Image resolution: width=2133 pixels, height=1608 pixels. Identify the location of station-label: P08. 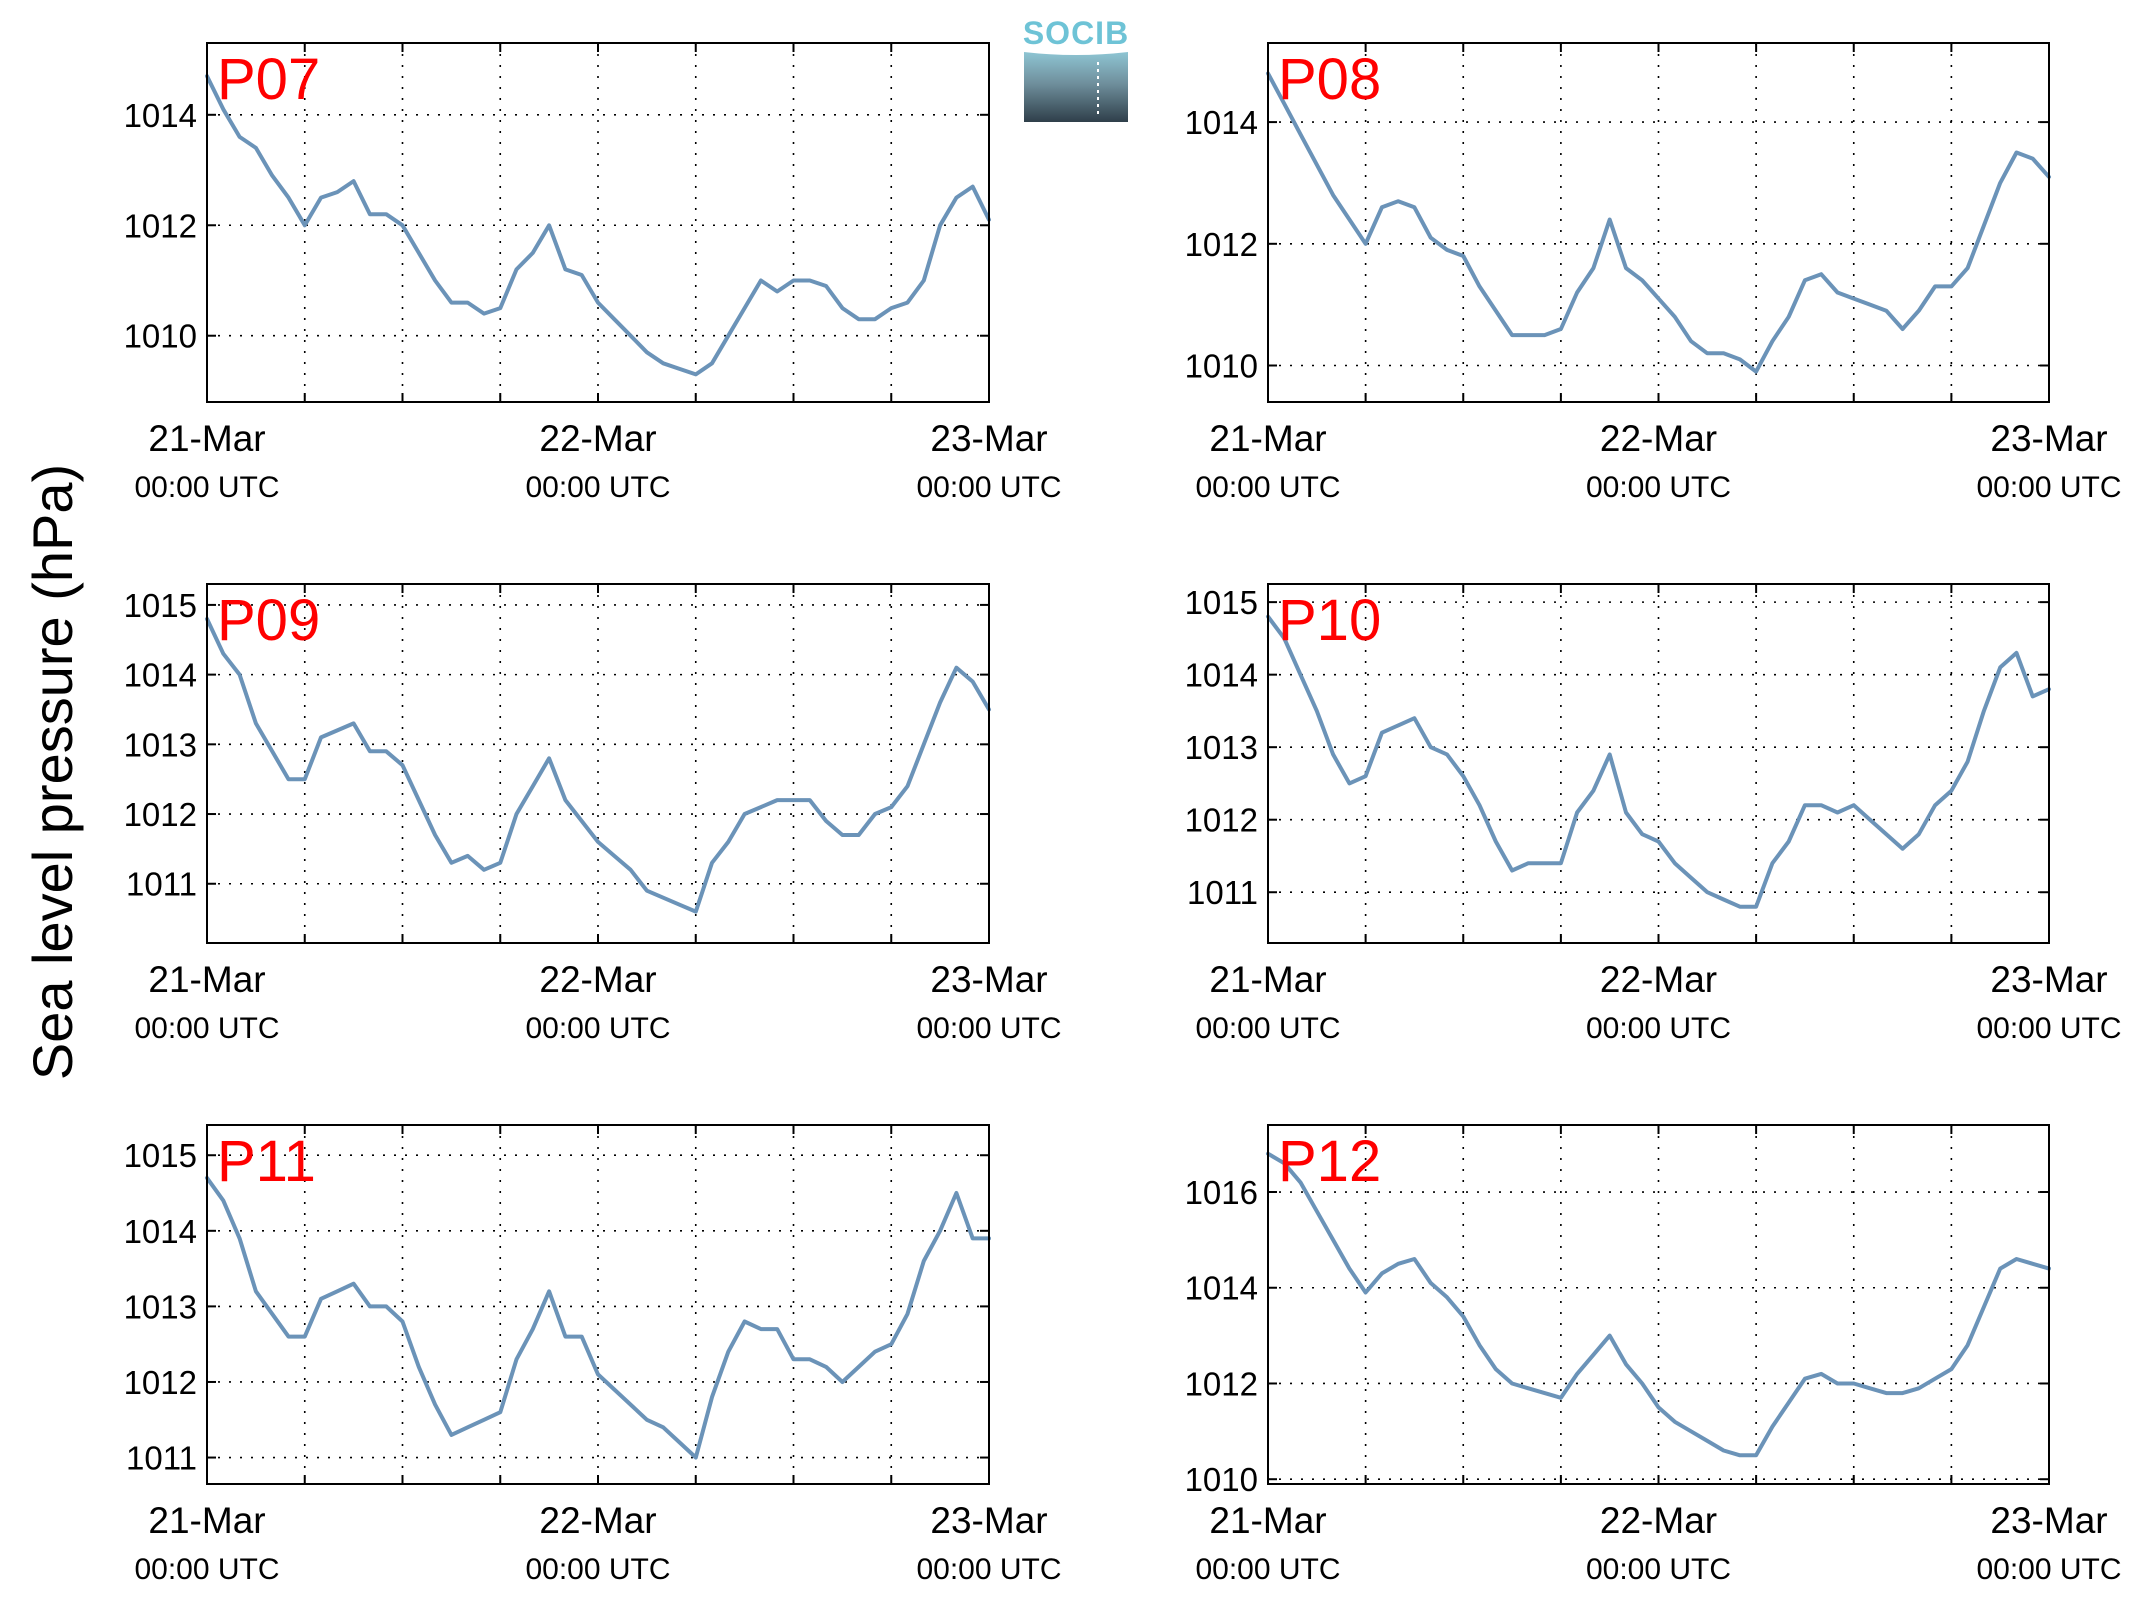
(1329, 79).